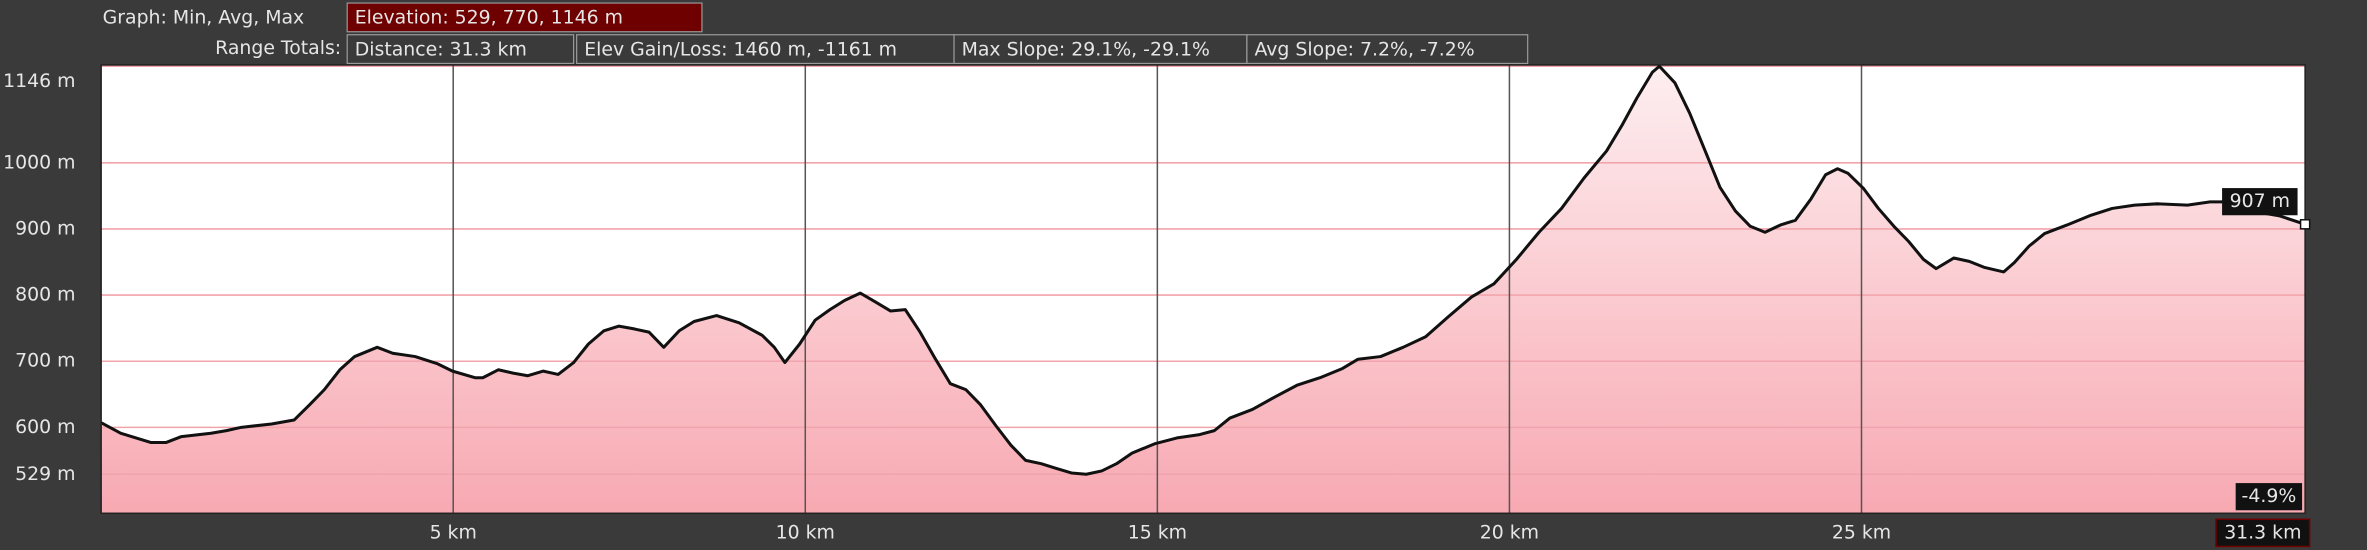 The height and width of the screenshot is (550, 2367). I want to click on cursor-marker, so click(2305, 224).